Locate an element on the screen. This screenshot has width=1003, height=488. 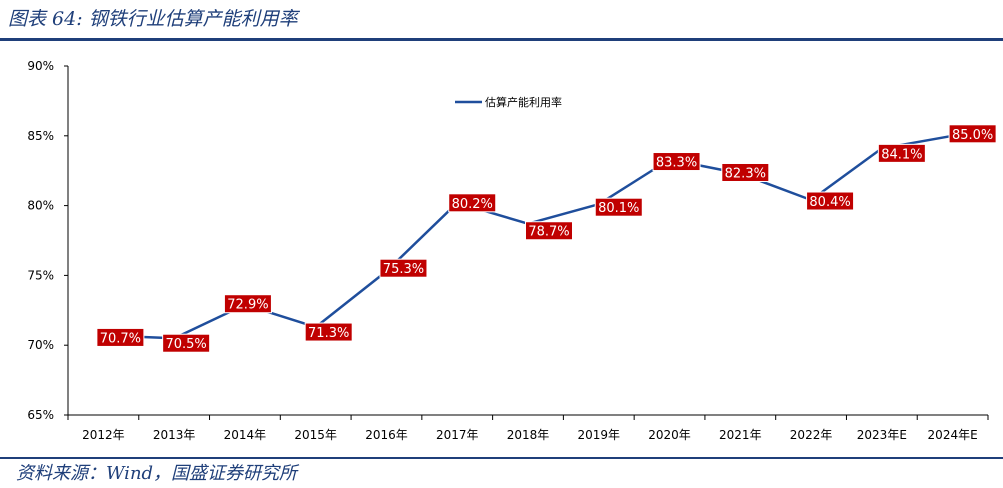
y-tick-label: 90% is located at coordinates (40, 66).